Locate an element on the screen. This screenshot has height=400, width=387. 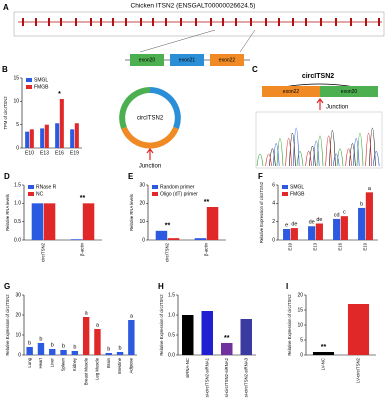
x-tick-label: circITSN2 is located at coordinates (43, 251).